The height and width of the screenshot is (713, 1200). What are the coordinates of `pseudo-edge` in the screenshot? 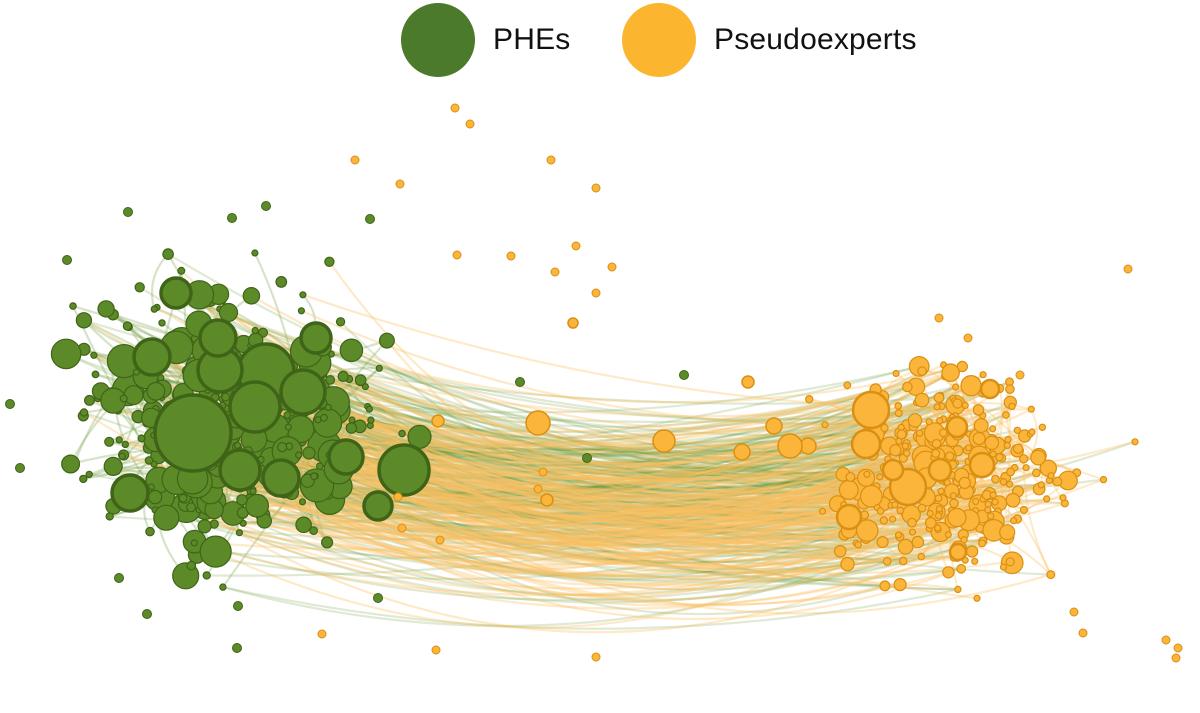 It's located at (1037, 517).